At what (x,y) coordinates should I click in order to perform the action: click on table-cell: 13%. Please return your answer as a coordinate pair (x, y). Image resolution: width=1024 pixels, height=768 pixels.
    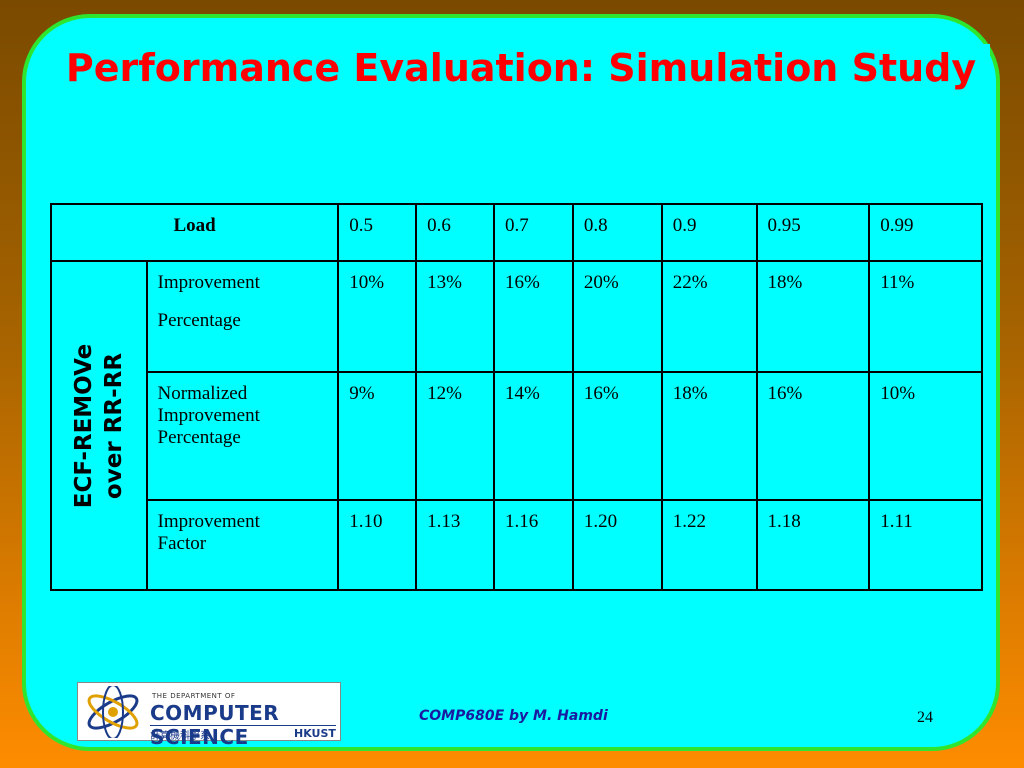
    Looking at the image, I should click on (455, 316).